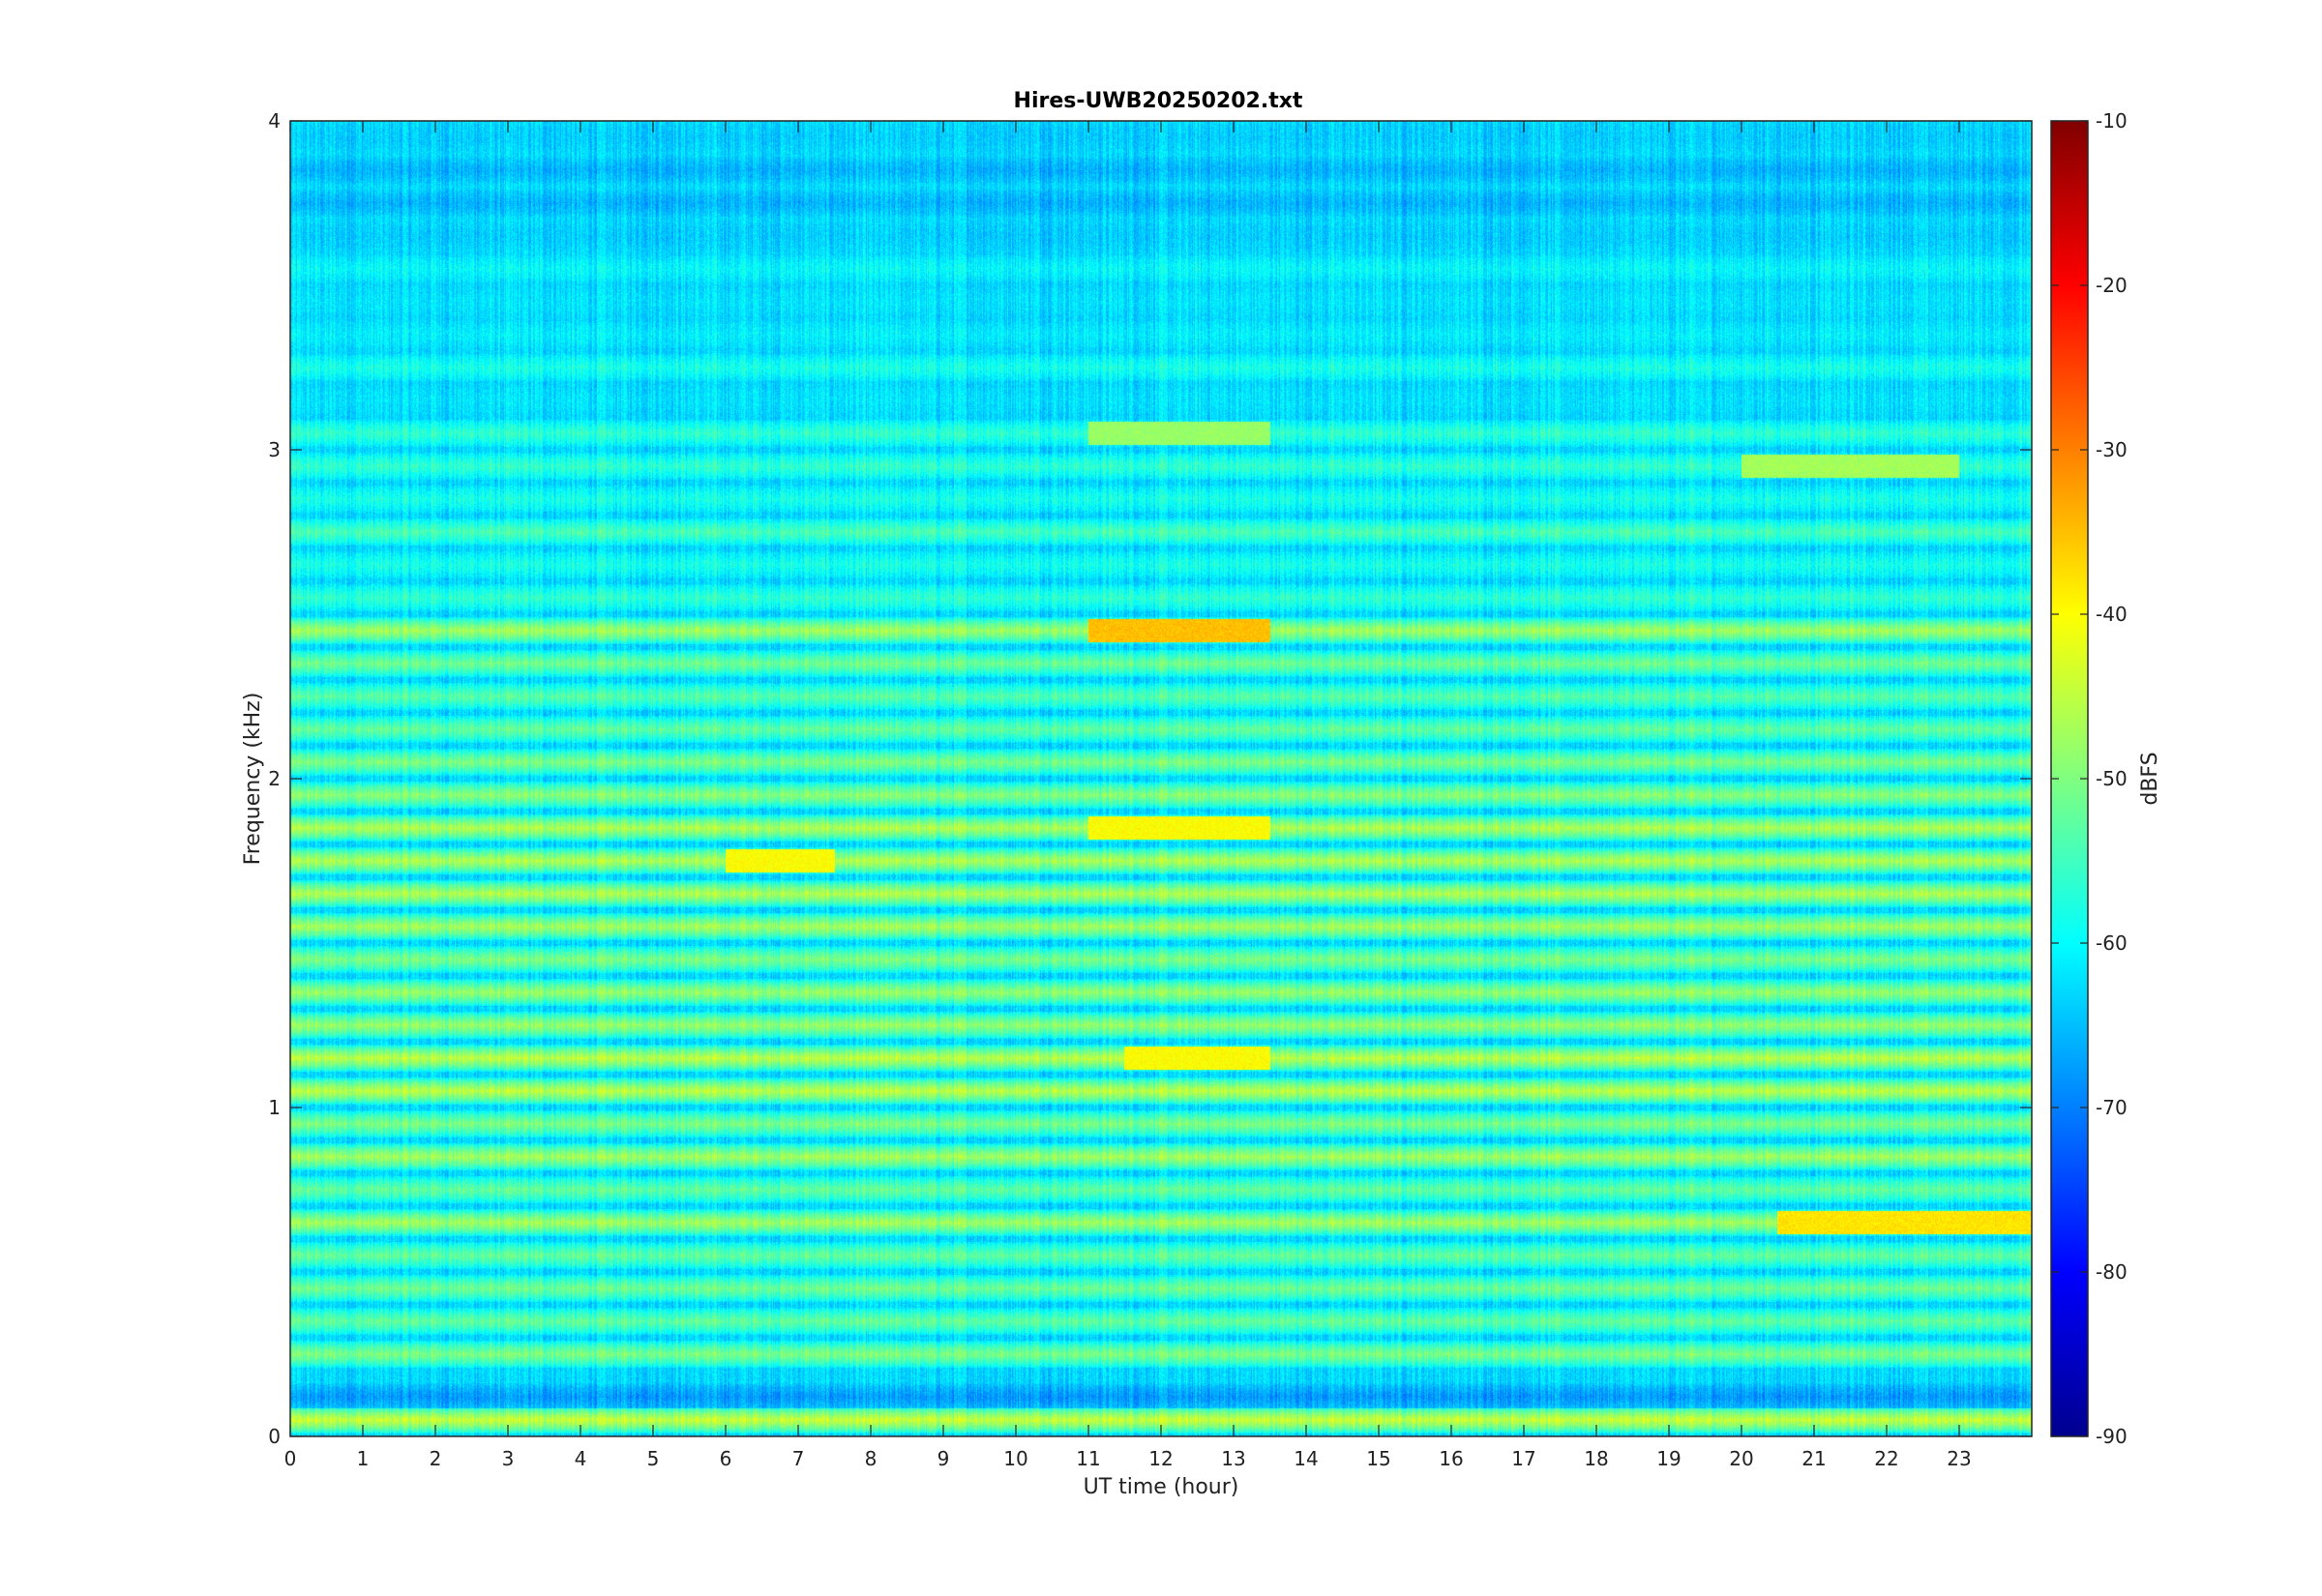 The width and height of the screenshot is (2322, 1596). I want to click on x-tick-label: 6, so click(726, 1458).